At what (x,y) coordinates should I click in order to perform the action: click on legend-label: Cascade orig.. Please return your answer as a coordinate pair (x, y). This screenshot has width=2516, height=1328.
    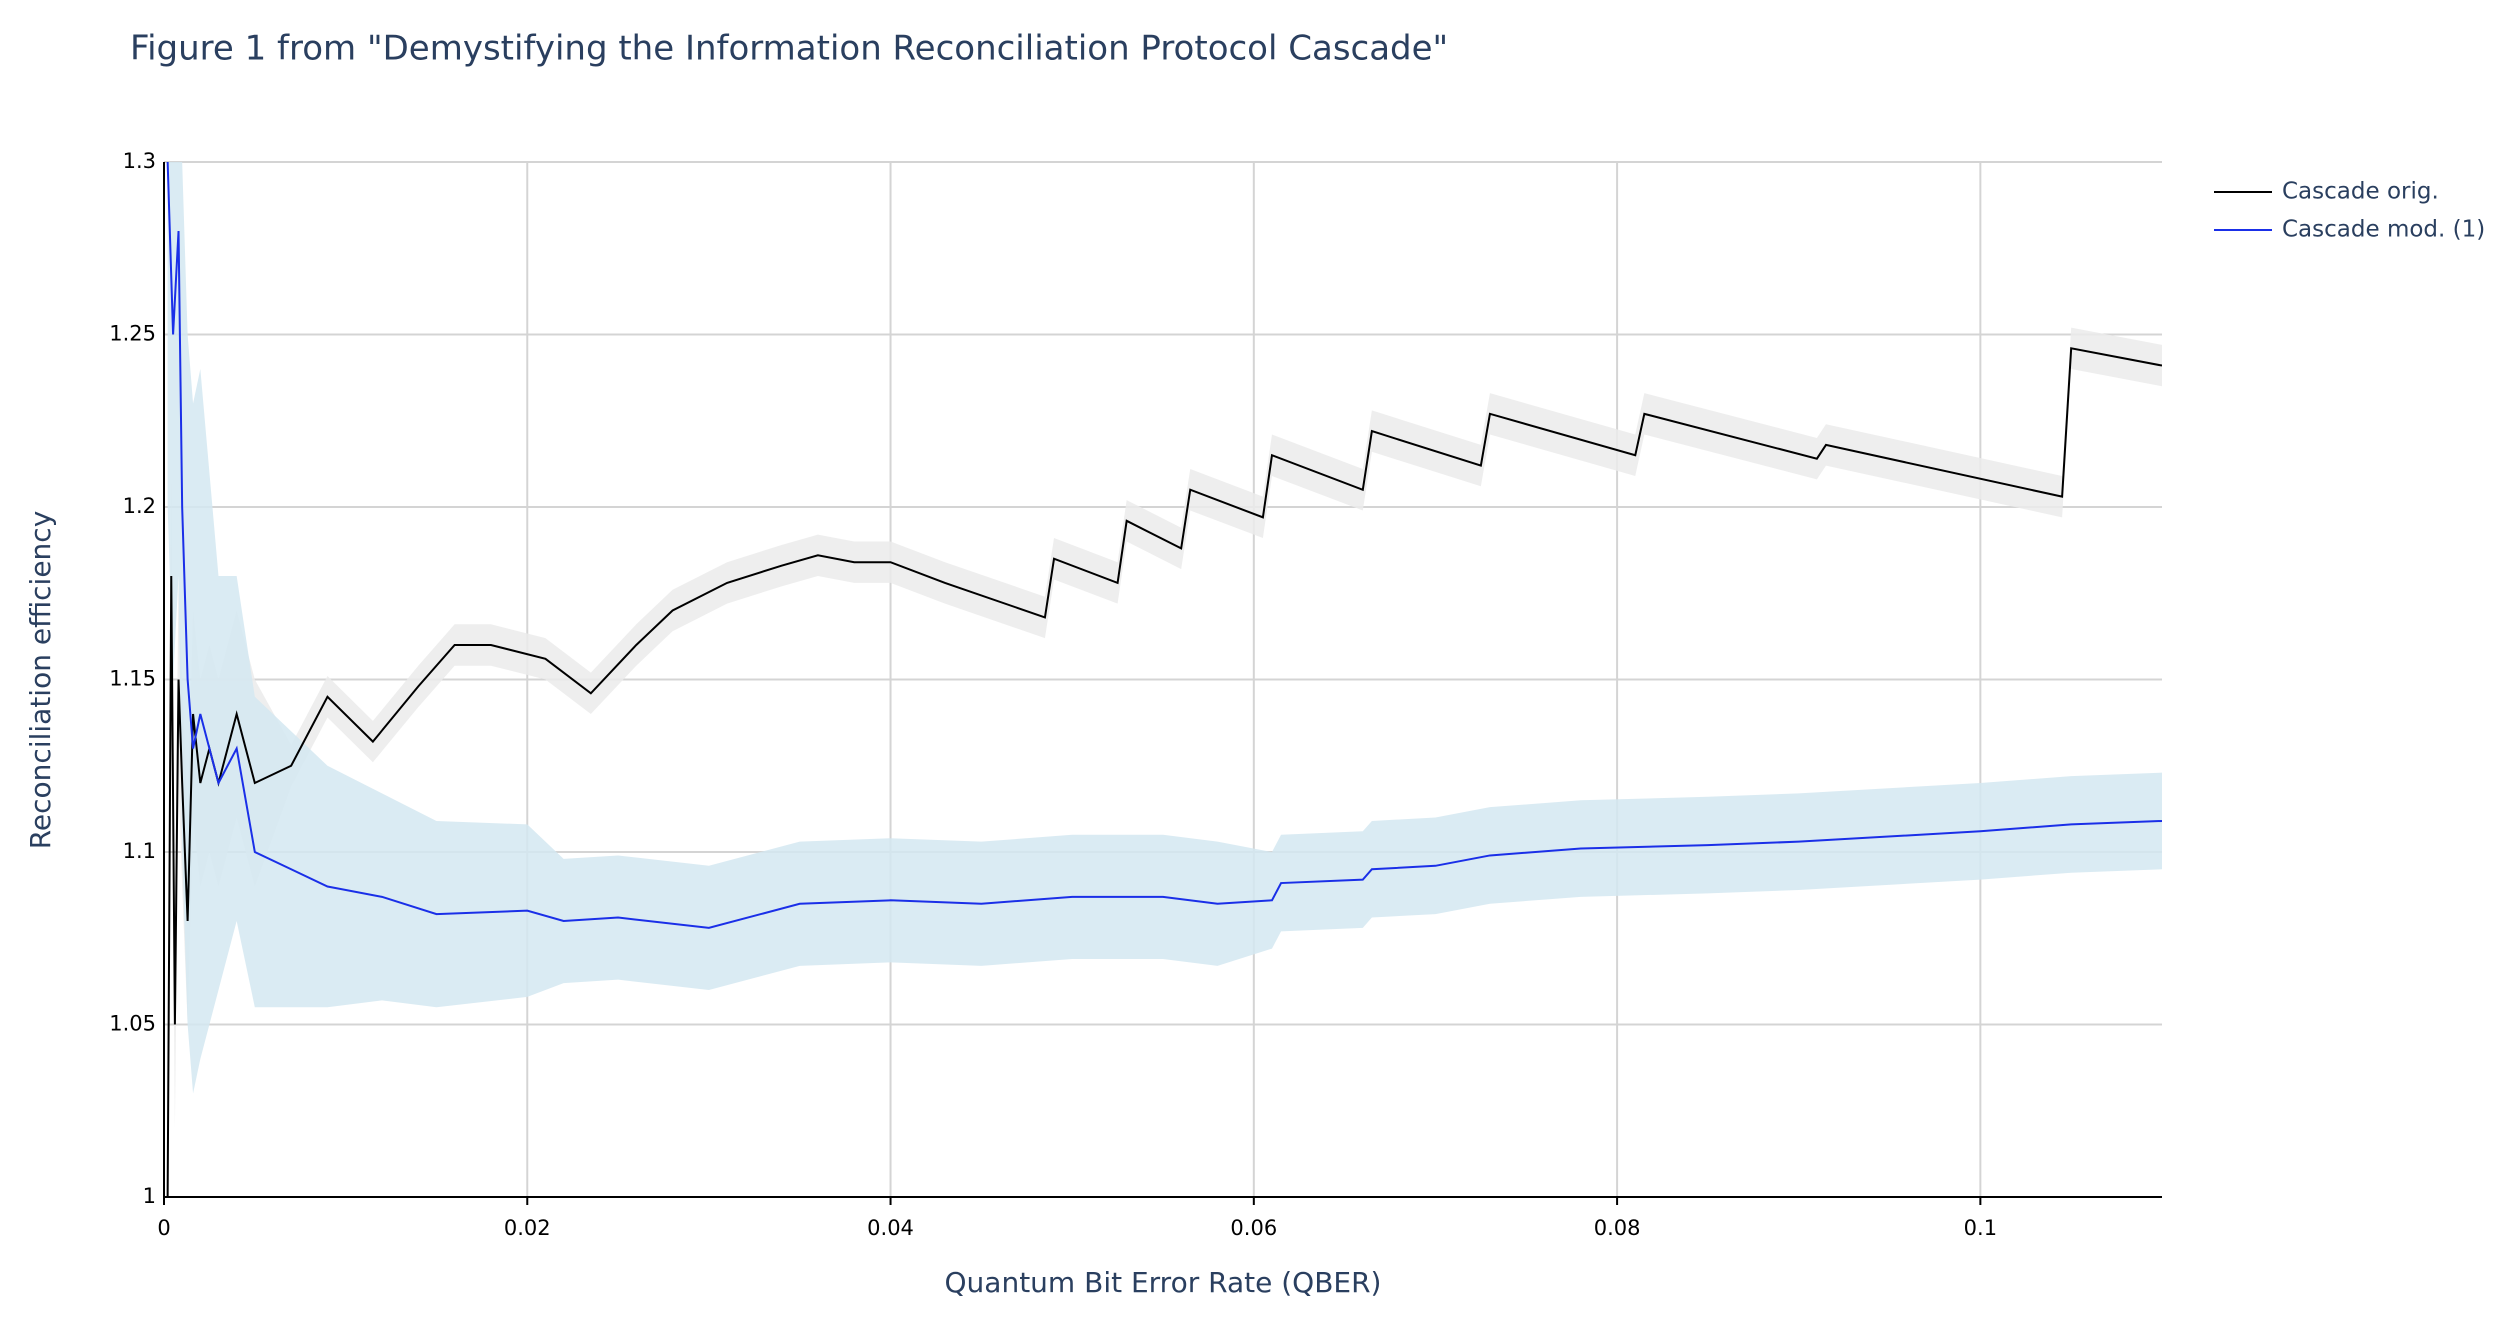
    Looking at the image, I should click on (2360, 192).